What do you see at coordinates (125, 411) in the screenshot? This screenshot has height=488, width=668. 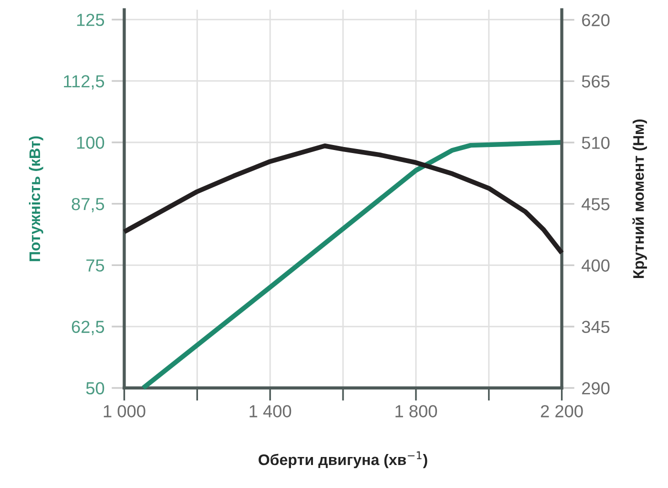 I see `x-tick-label: 1 000` at bounding box center [125, 411].